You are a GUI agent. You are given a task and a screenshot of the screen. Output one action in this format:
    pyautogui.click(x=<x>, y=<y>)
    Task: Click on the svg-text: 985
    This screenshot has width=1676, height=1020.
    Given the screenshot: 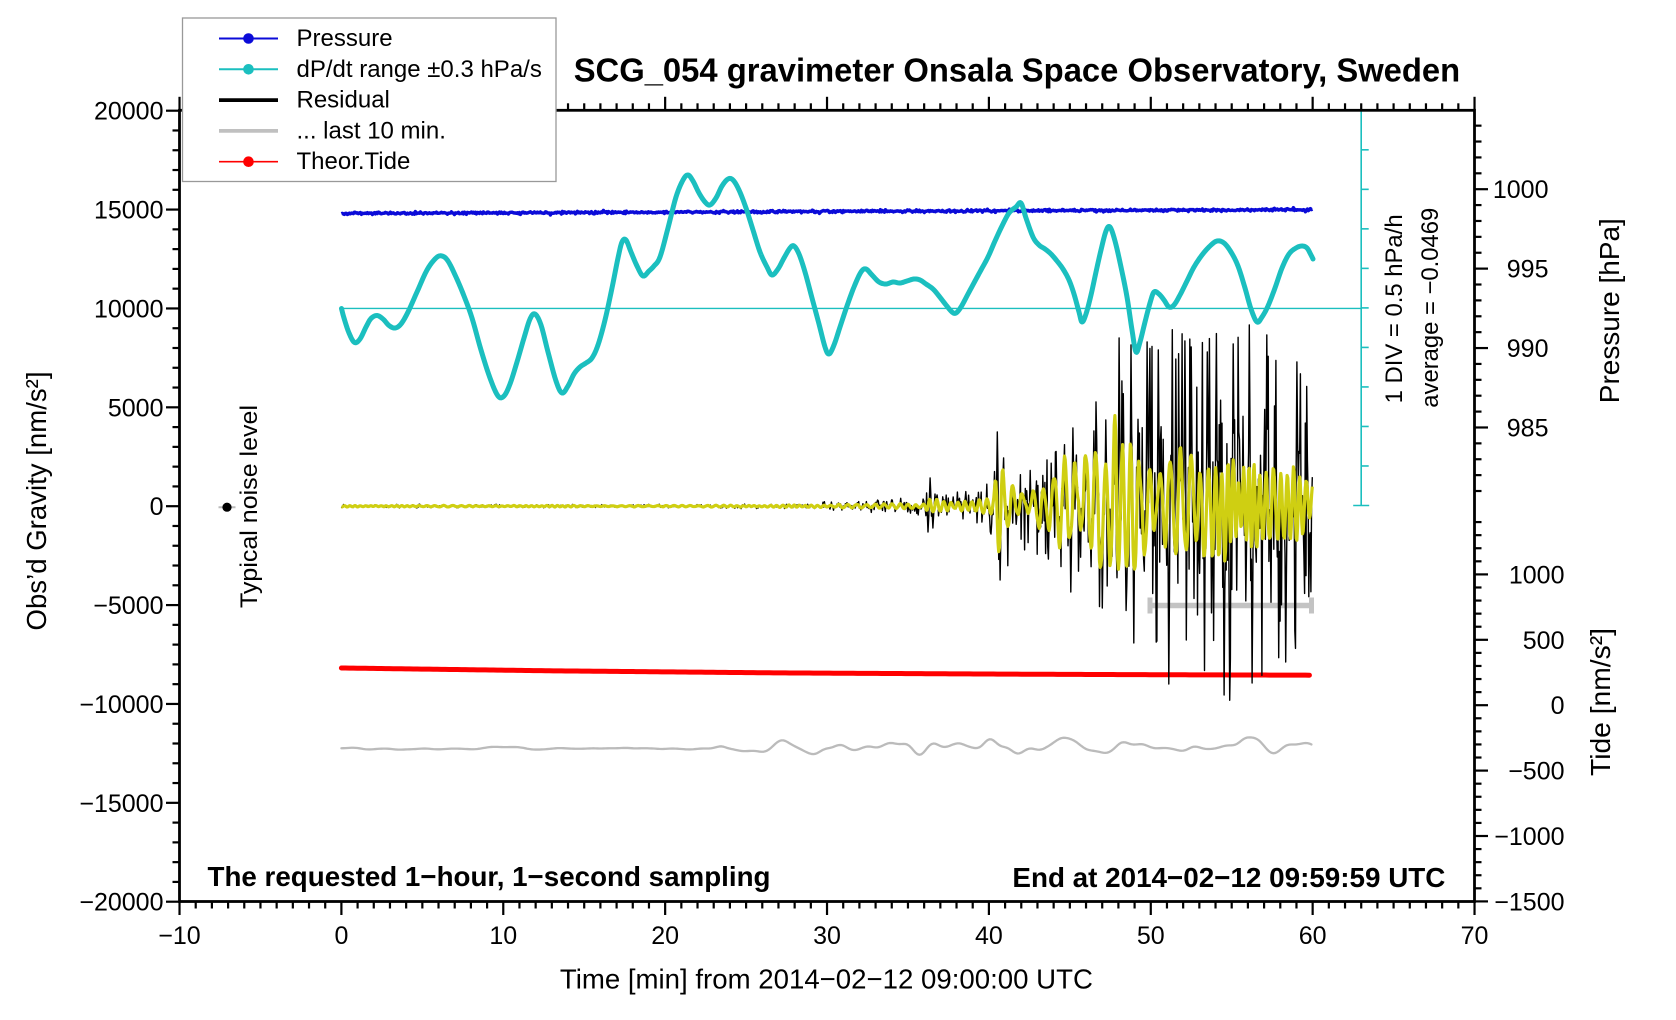 What is the action you would take?
    pyautogui.click(x=1528, y=428)
    